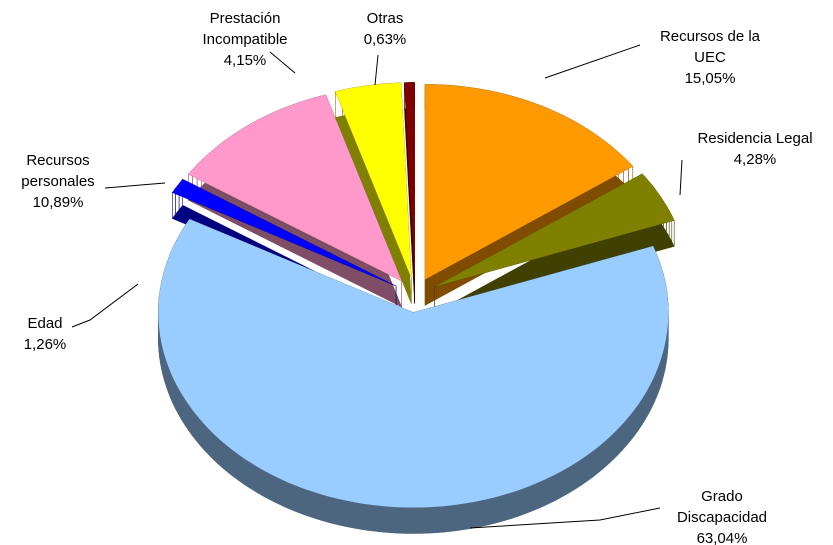 The width and height of the screenshot is (833, 545). What do you see at coordinates (385, 39) in the screenshot?
I see `value-label: 0,63%` at bounding box center [385, 39].